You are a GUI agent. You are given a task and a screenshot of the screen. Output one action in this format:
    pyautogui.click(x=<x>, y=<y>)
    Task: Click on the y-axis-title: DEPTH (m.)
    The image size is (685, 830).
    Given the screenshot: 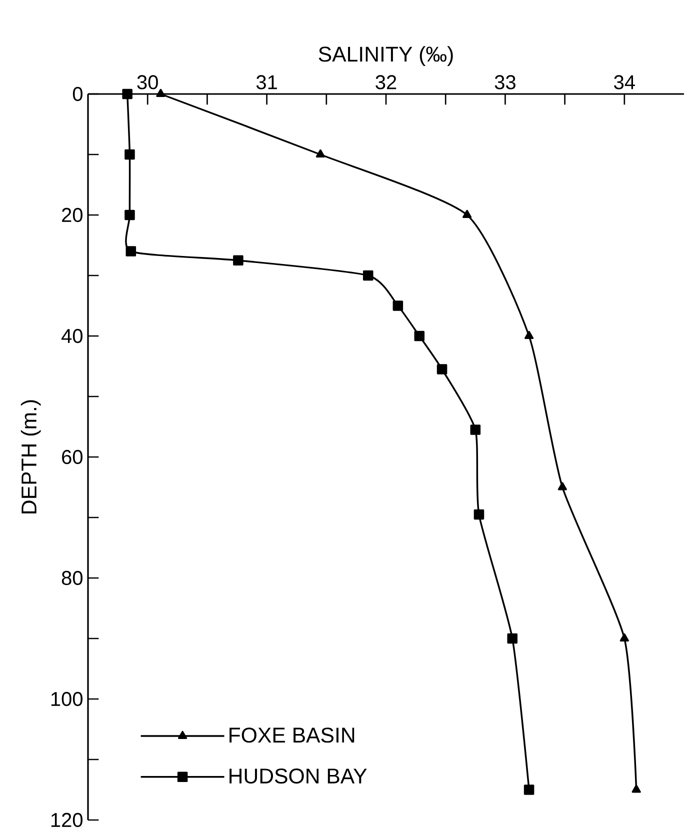 What is the action you would take?
    pyautogui.click(x=30, y=457)
    